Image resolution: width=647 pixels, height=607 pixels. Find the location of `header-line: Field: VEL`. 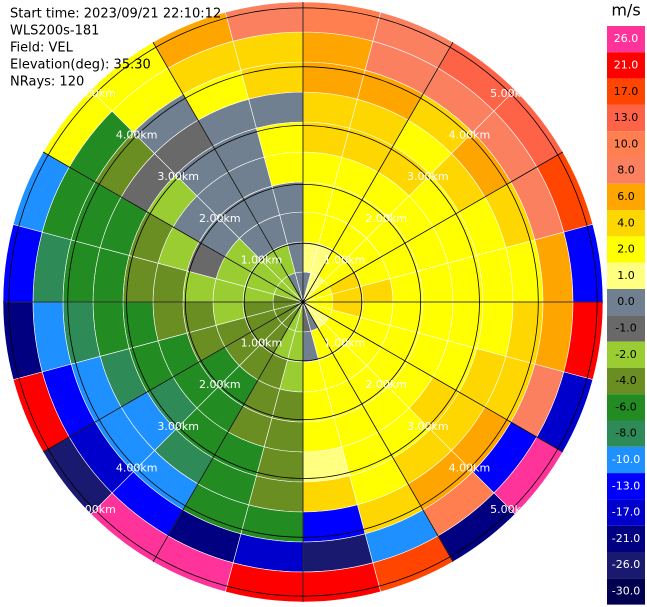

header-line: Field: VEL is located at coordinates (42, 48).